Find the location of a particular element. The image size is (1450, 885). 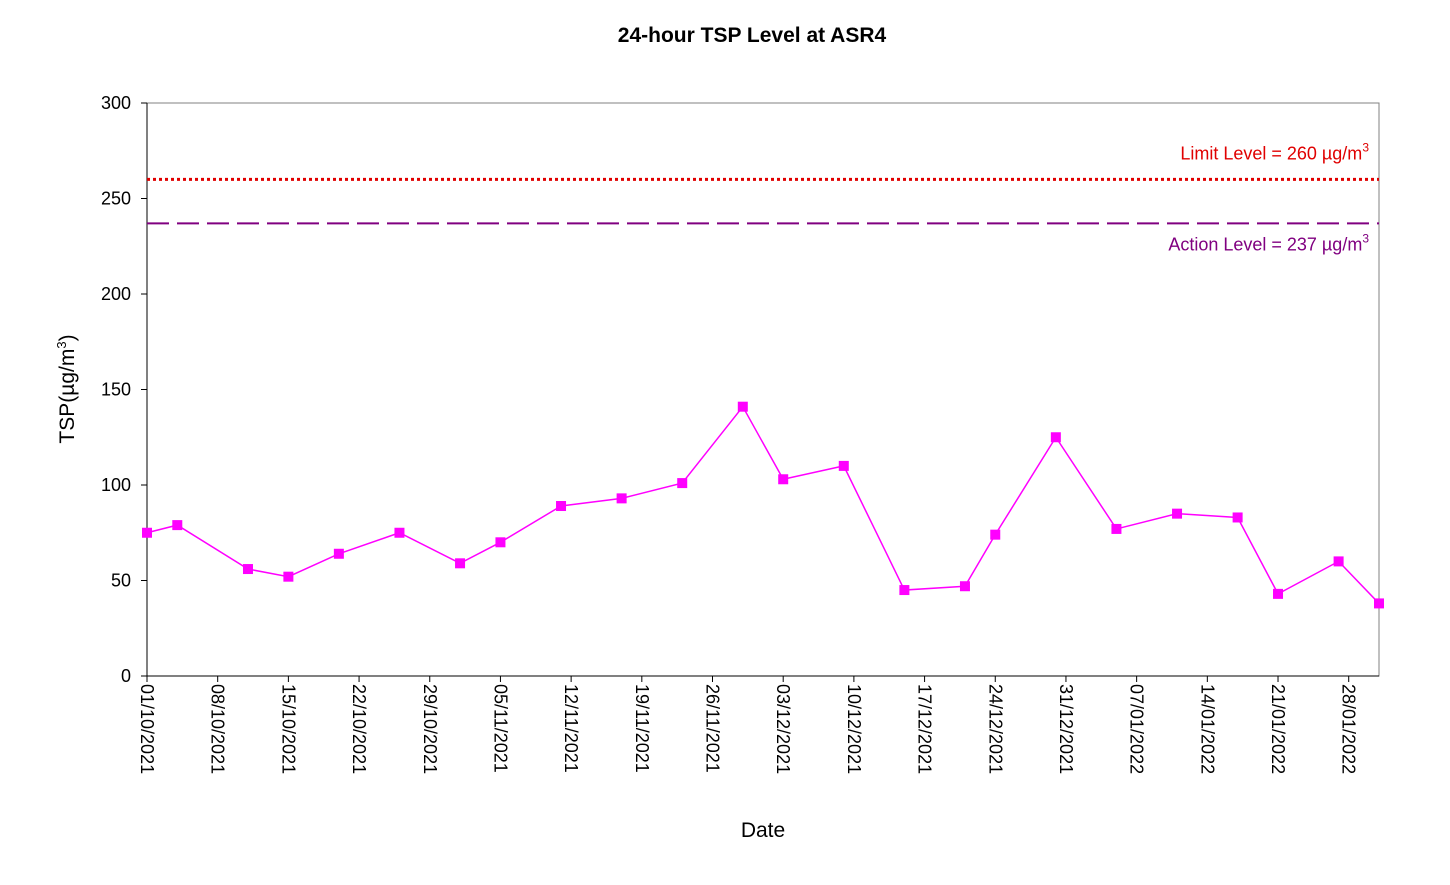

x-tick-label: 14/01/2022 is located at coordinates (1207, 729).